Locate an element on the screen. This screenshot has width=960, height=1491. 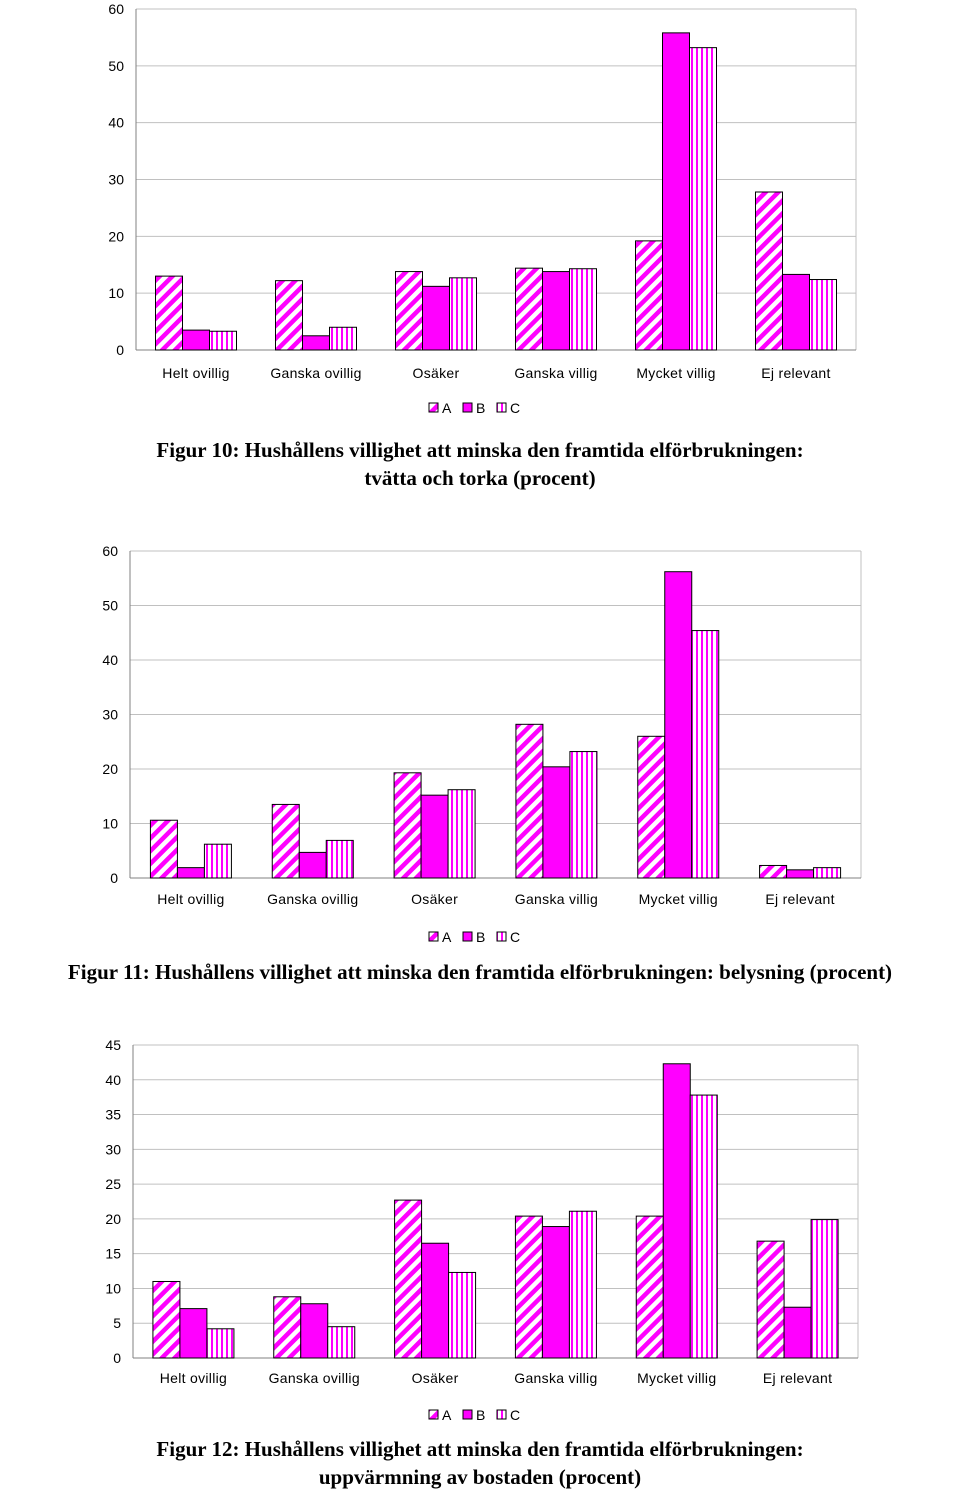
legend-swatch-b is located at coordinates (467, 1414).